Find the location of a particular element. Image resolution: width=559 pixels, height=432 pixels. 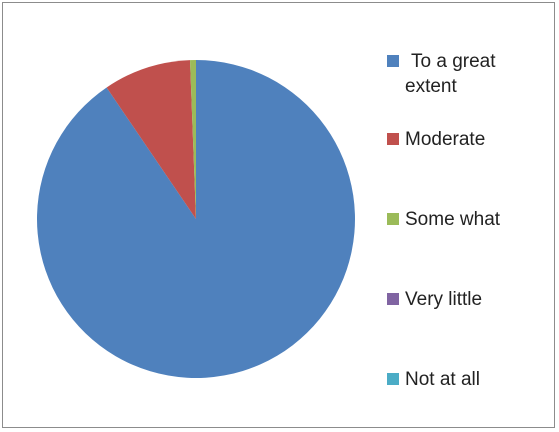

legend-label-some-what: Some what is located at coordinates (453, 219).